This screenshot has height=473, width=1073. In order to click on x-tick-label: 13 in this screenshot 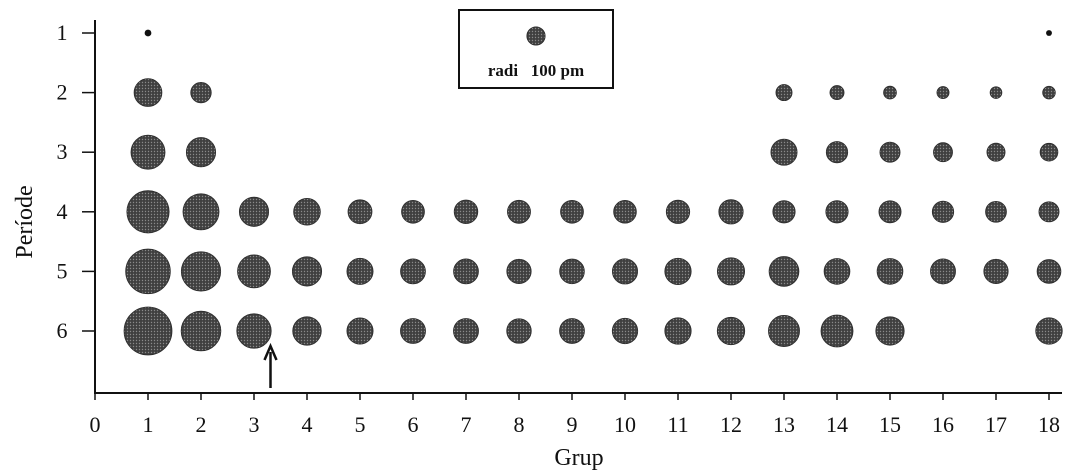, I will do `click(784, 424)`.